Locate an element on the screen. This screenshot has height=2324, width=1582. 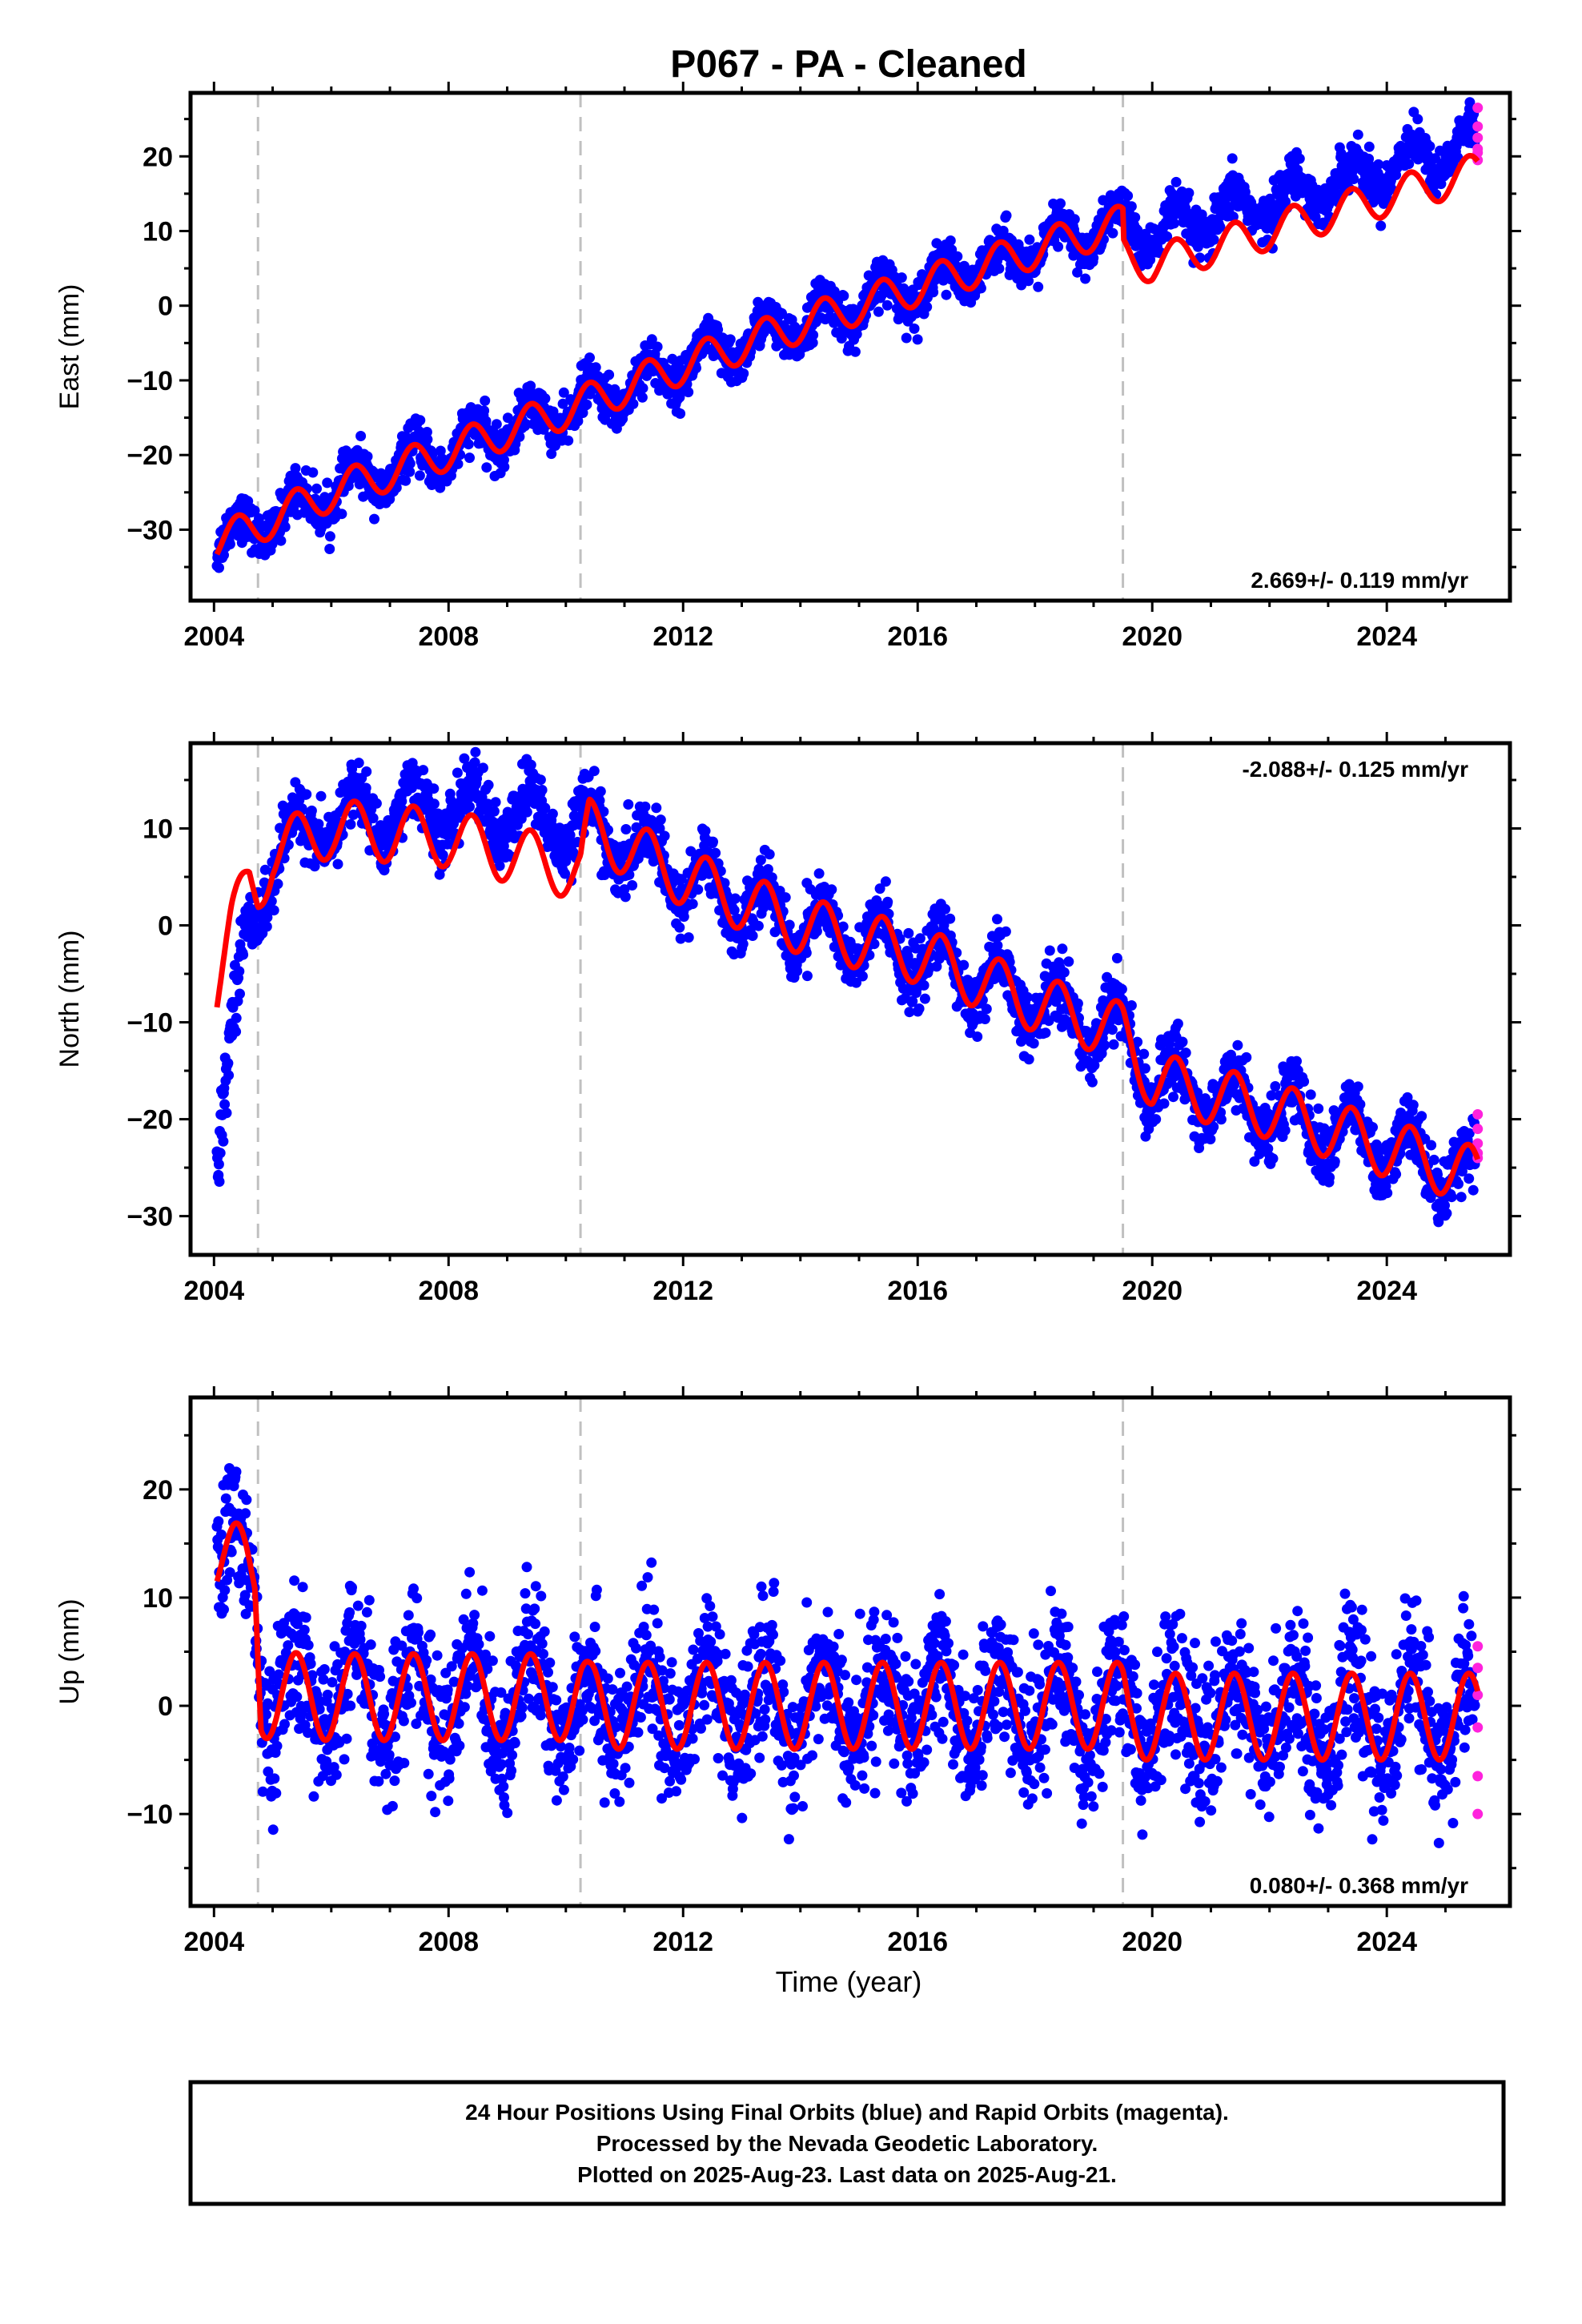
x-tick-label: 2004 is located at coordinates (214, 636).